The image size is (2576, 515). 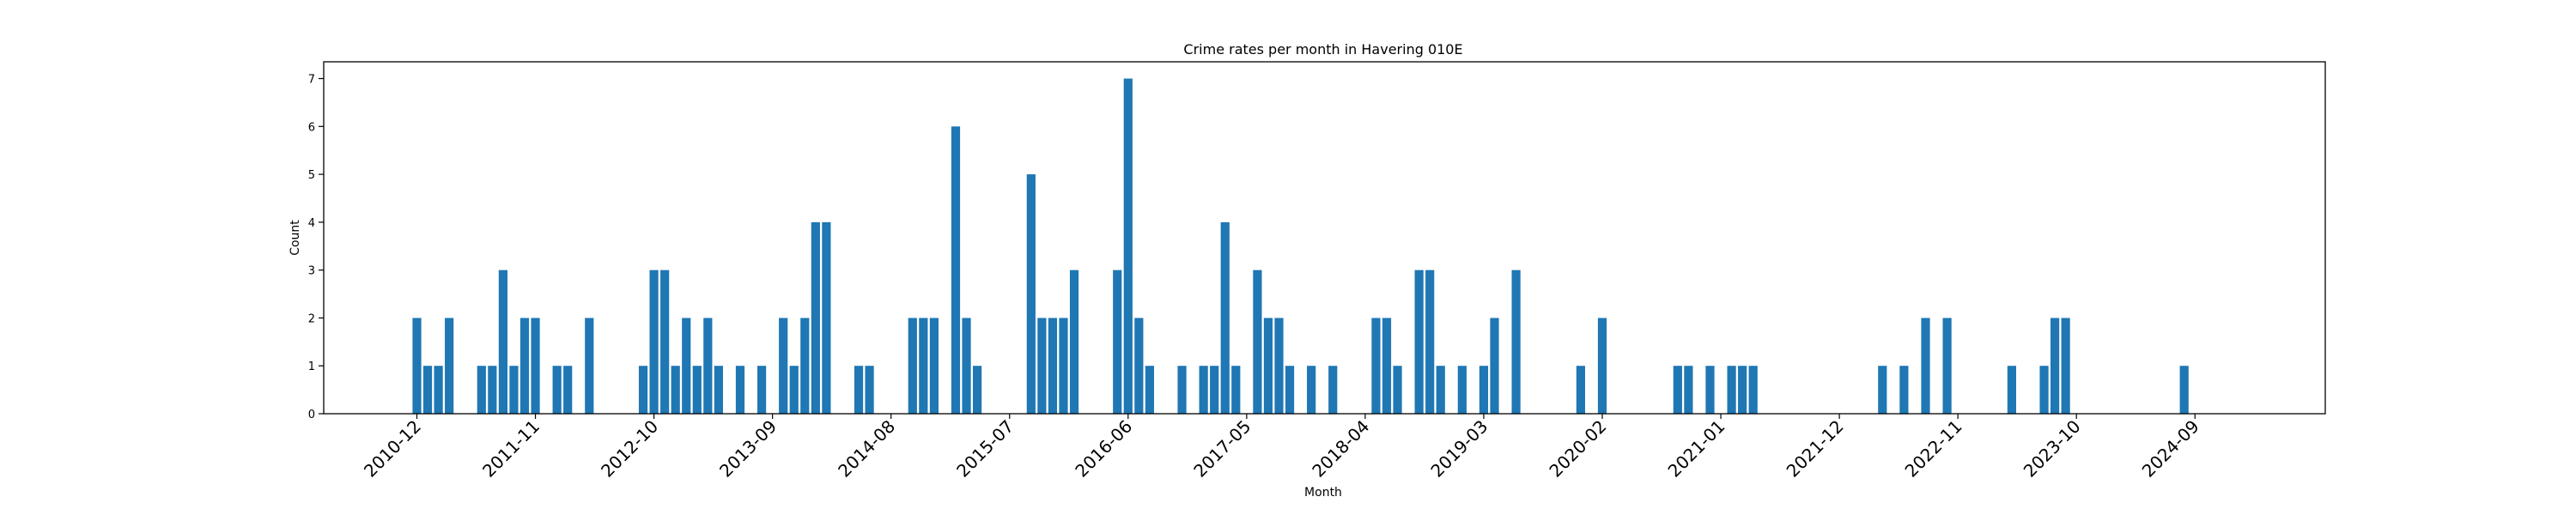 I want to click on x-axis-label: Month, so click(x=1323, y=493).